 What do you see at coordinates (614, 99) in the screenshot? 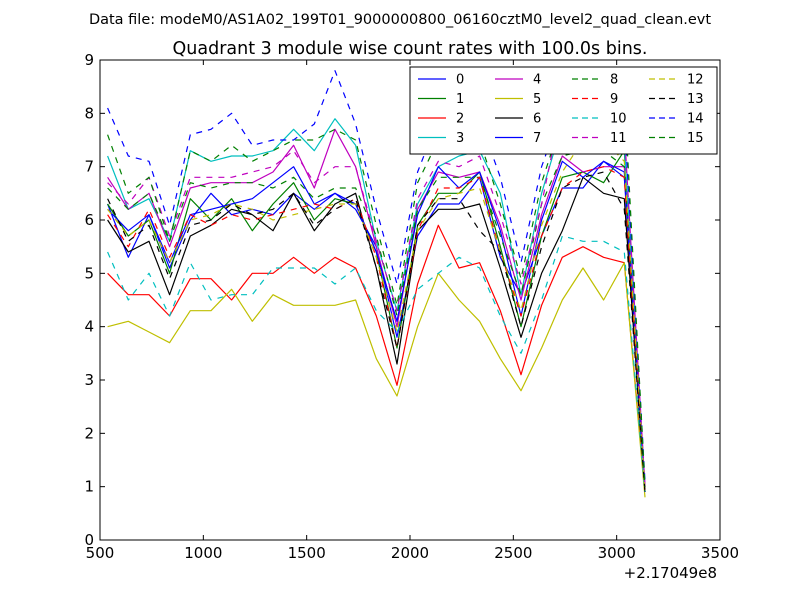
I see `legend-label-9: 9` at bounding box center [614, 99].